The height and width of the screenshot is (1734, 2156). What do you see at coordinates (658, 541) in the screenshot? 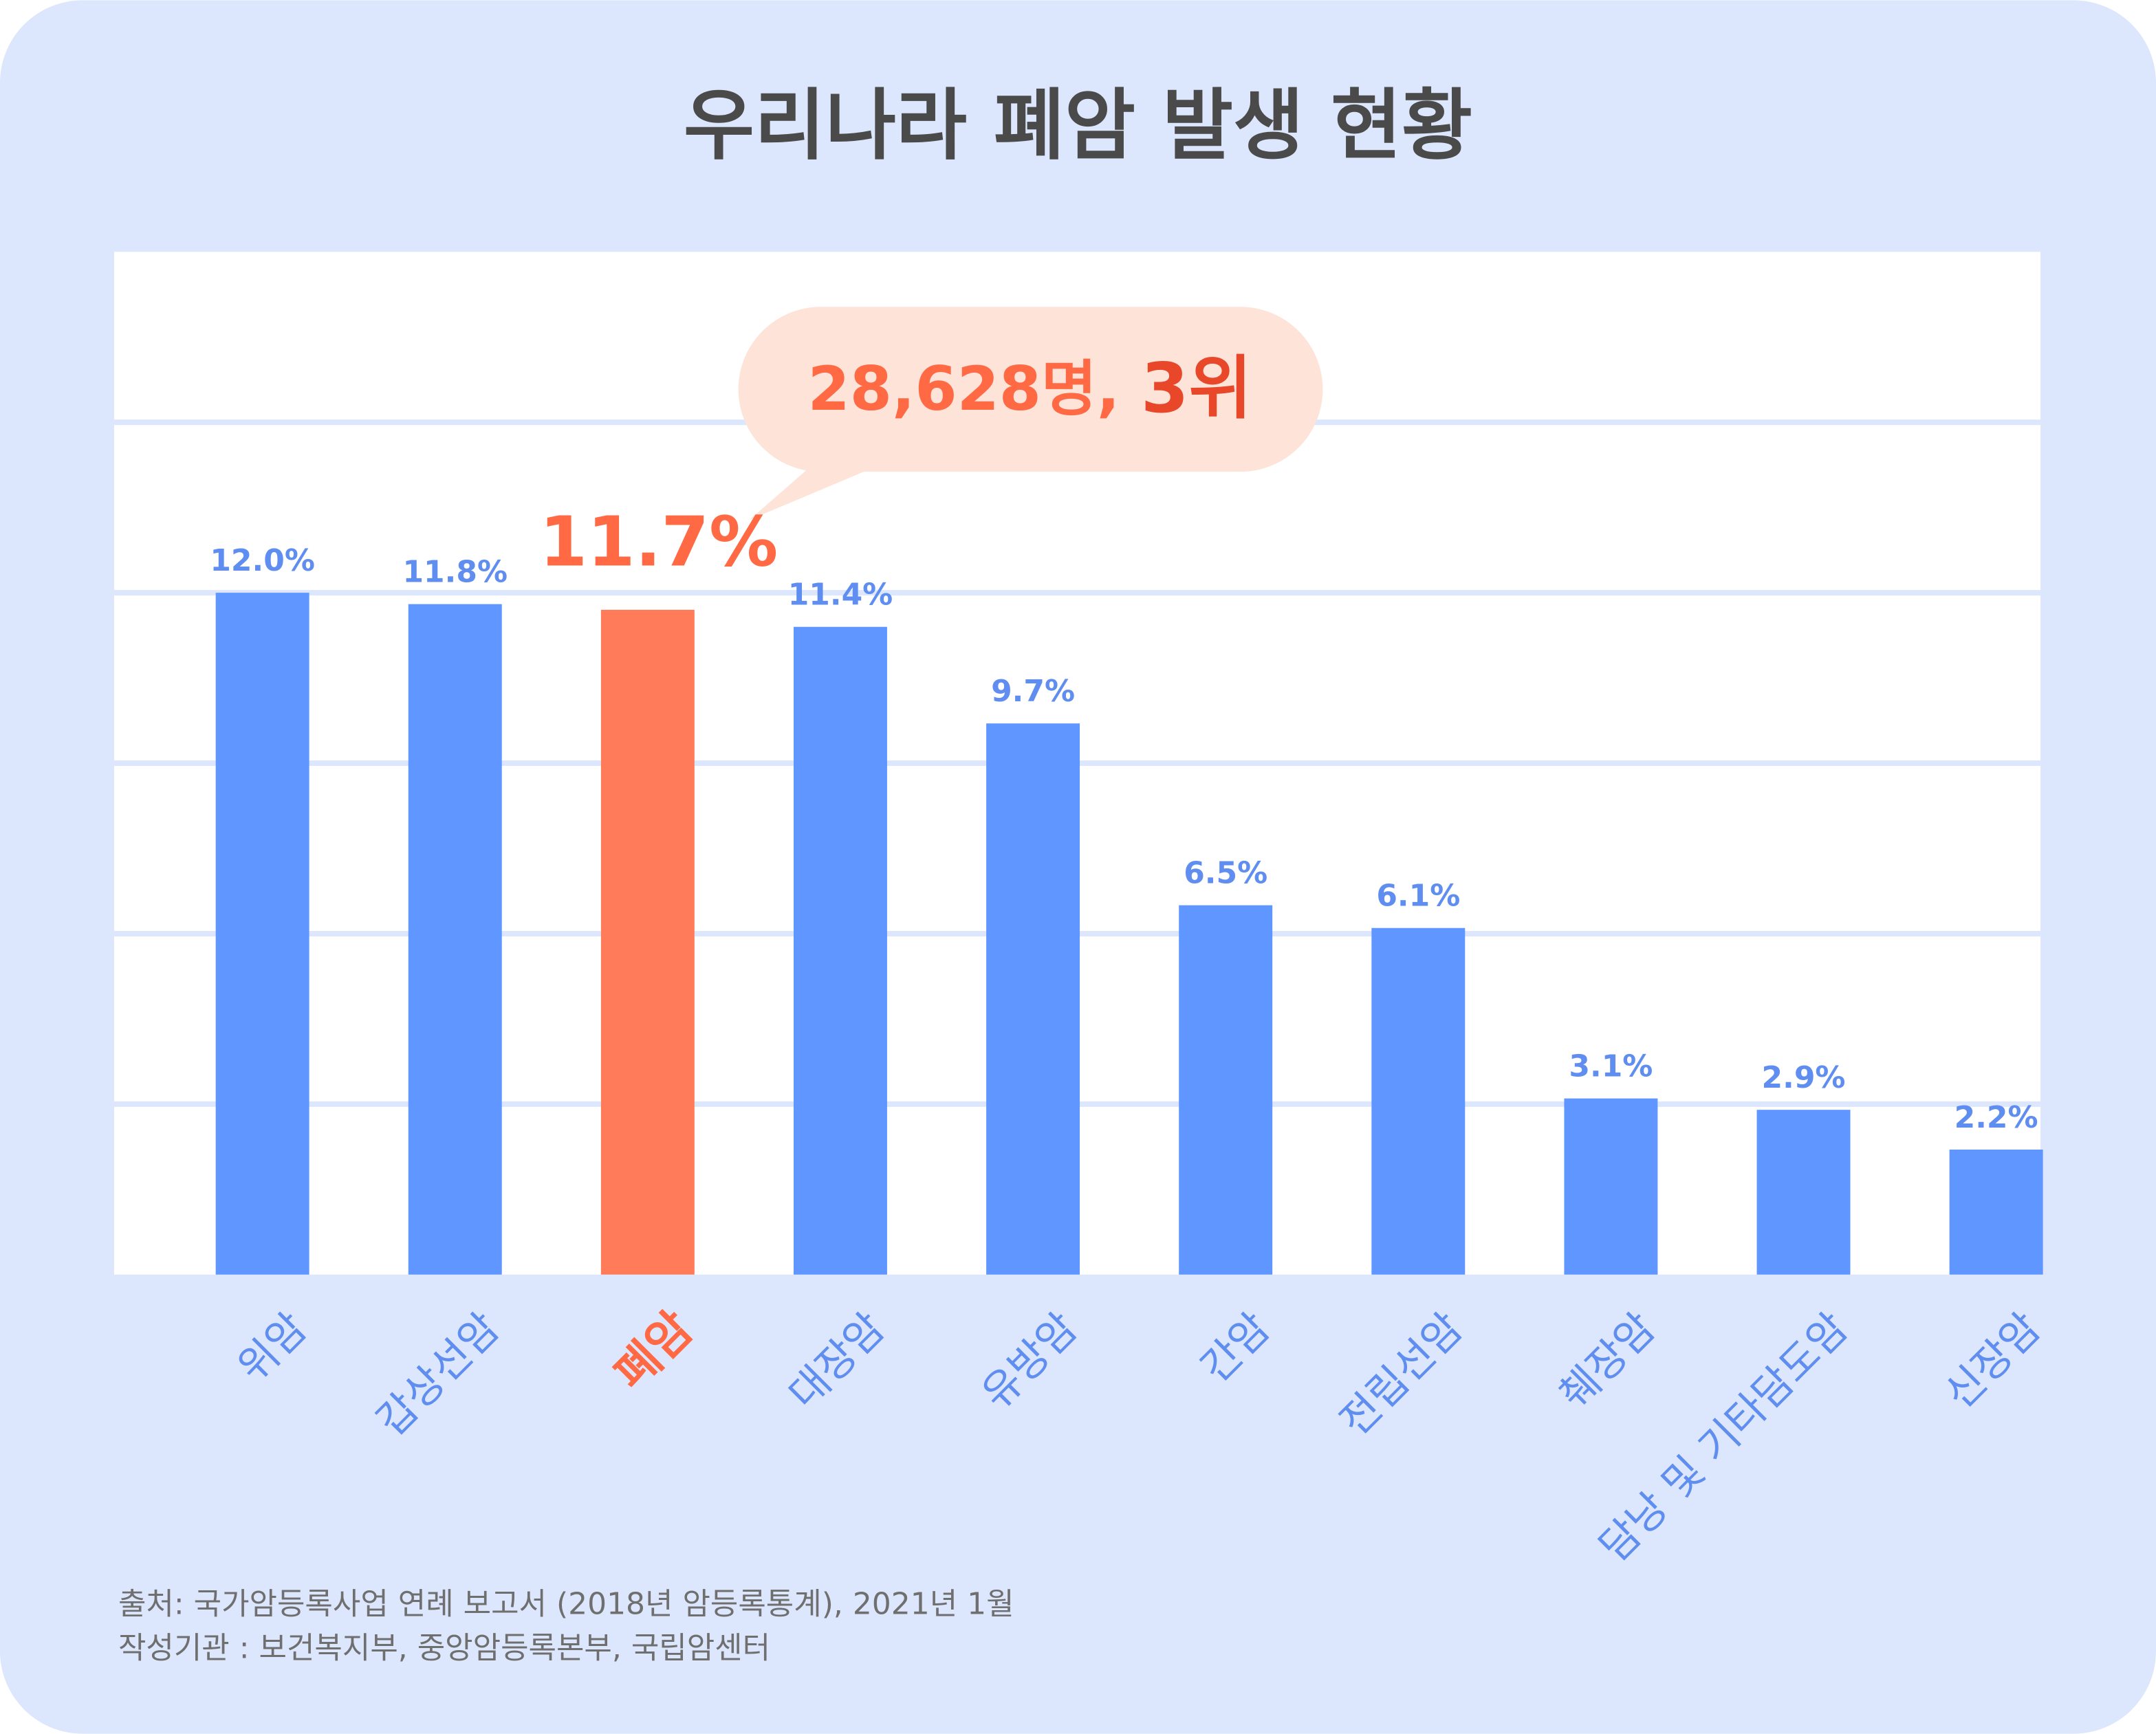
I see `highlight-value-label: 11.7%` at bounding box center [658, 541].